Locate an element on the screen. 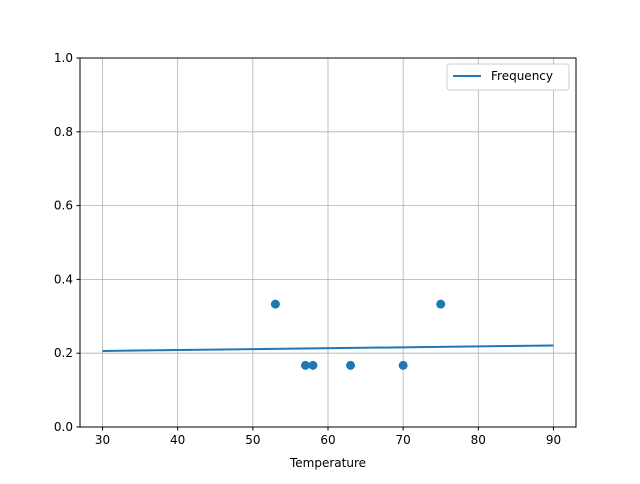 Image resolution: width=640 pixels, height=484 pixels. frequency-line is located at coordinates (328, 348).